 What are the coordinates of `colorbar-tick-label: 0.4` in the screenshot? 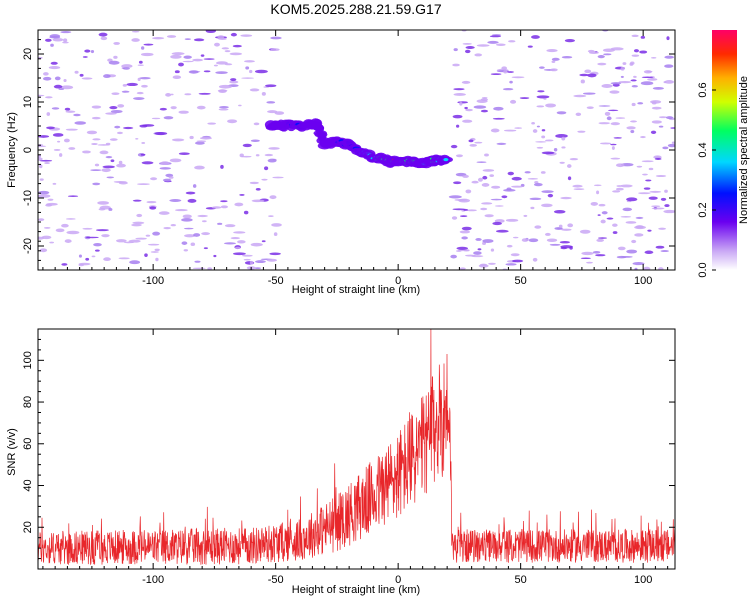 It's located at (703, 149).